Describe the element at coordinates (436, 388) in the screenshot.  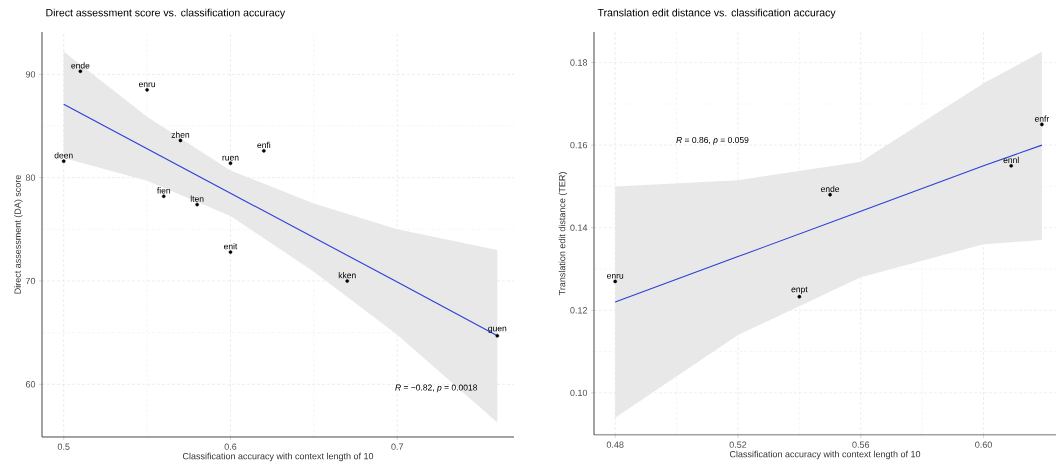
I see `annotation: R = −0.82, p = 0.0018` at that location.